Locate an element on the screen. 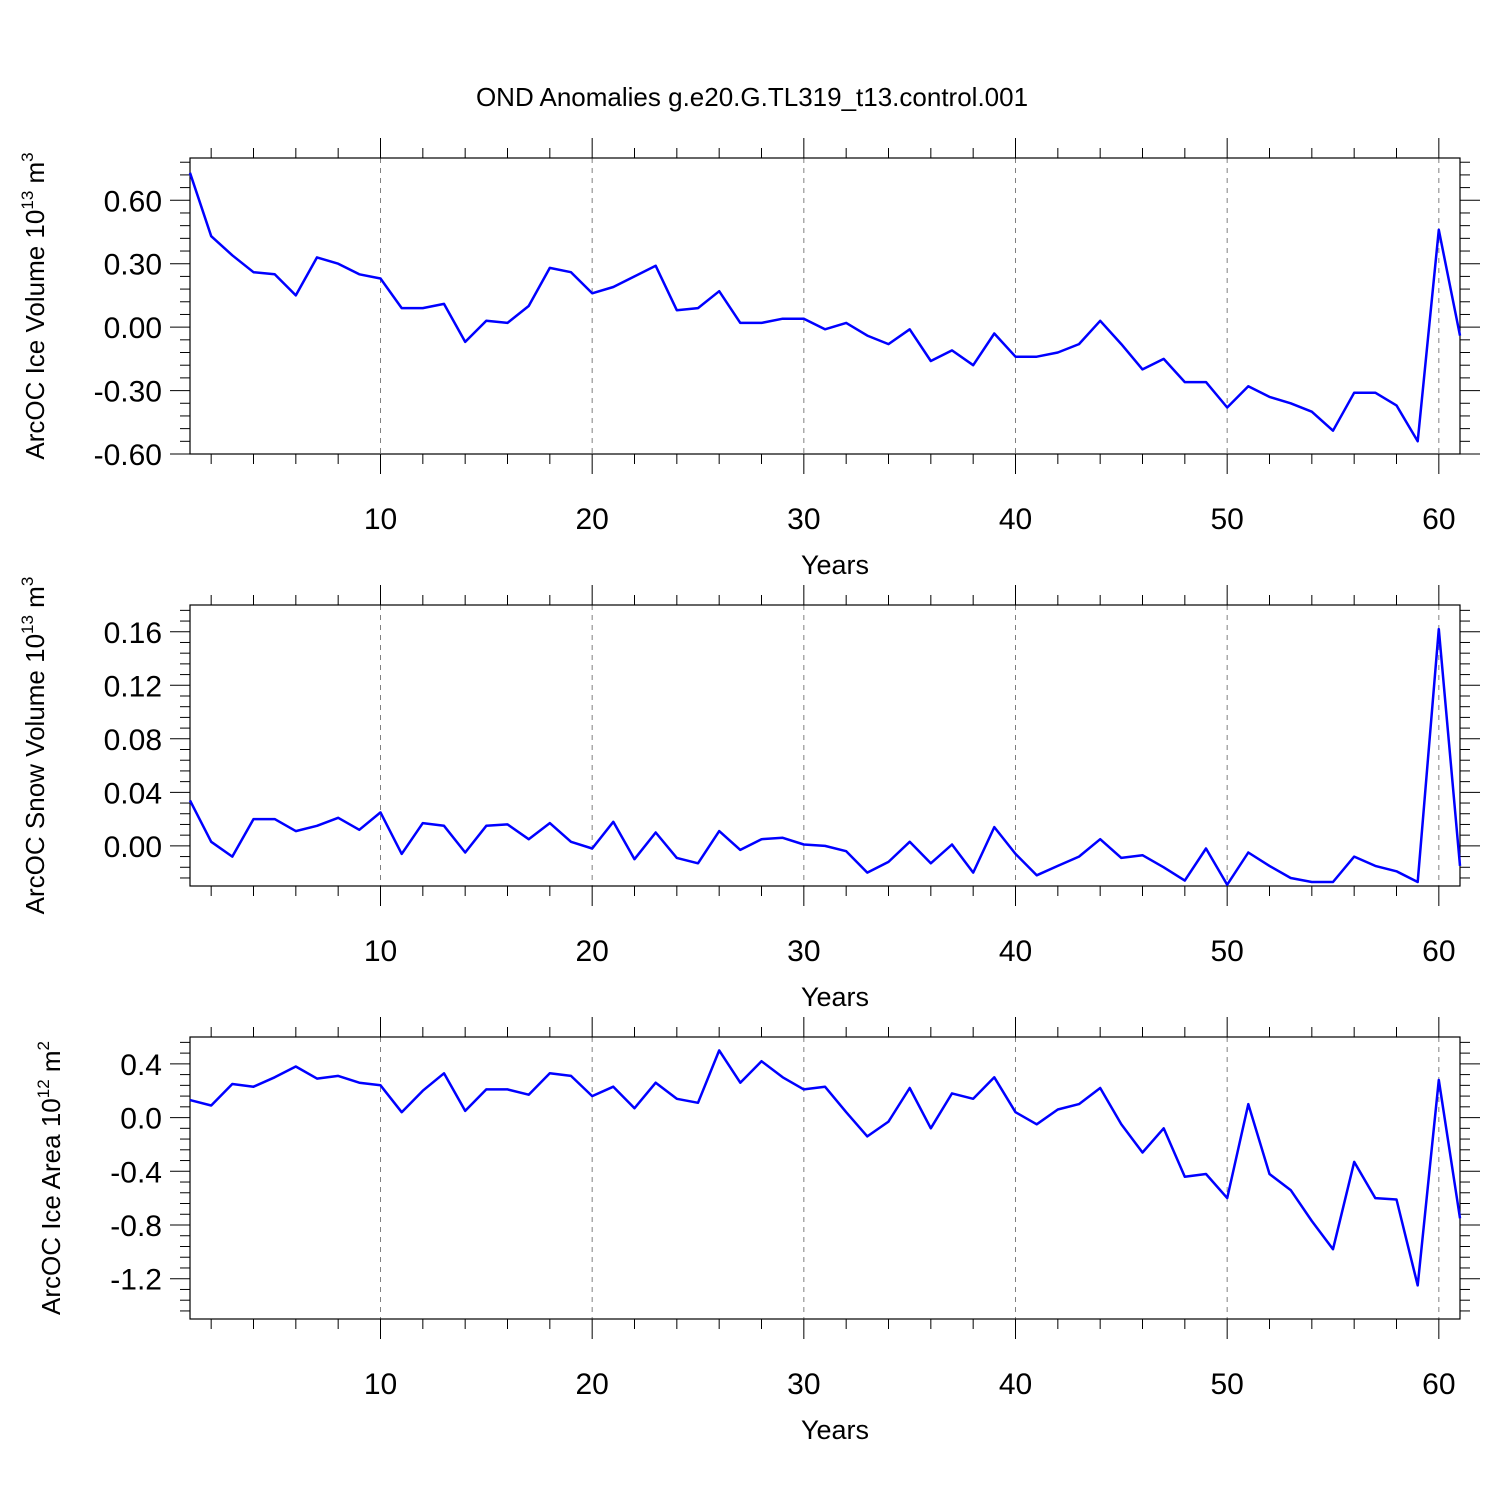 The image size is (1500, 1500). snow-volume-y-axis-label-unit: m is located at coordinates (35, 600).